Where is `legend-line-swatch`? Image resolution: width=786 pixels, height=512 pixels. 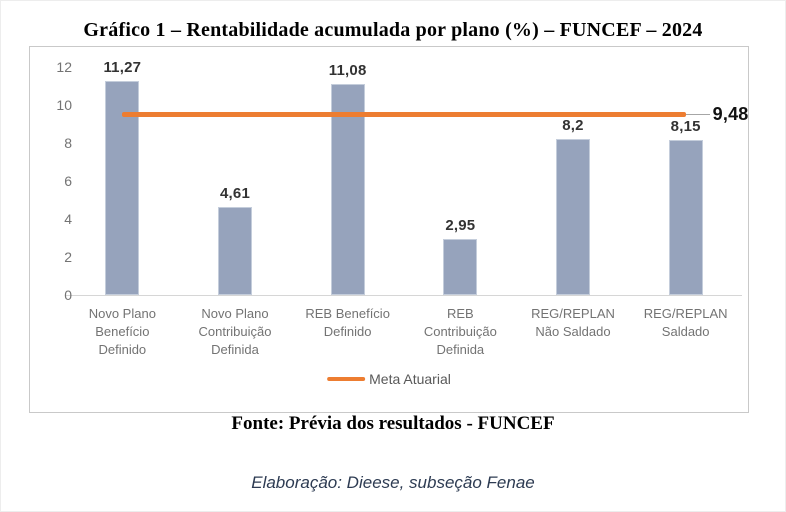
legend-line-swatch is located at coordinates (346, 379).